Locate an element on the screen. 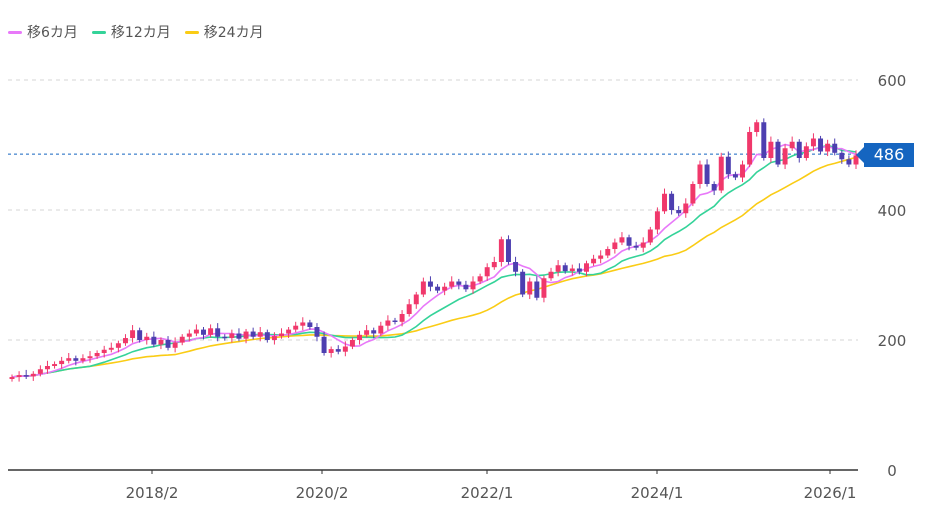 This screenshot has width=932, height=512. x-tick-label: 2024/1 is located at coordinates (657, 493).